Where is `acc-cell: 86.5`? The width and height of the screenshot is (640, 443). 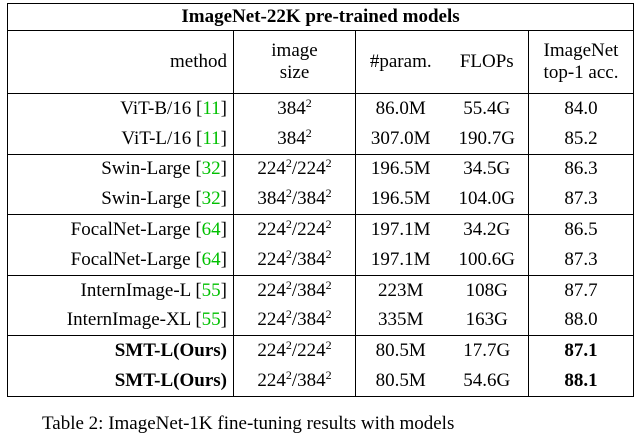 acc-cell: 86.5 is located at coordinates (581, 229).